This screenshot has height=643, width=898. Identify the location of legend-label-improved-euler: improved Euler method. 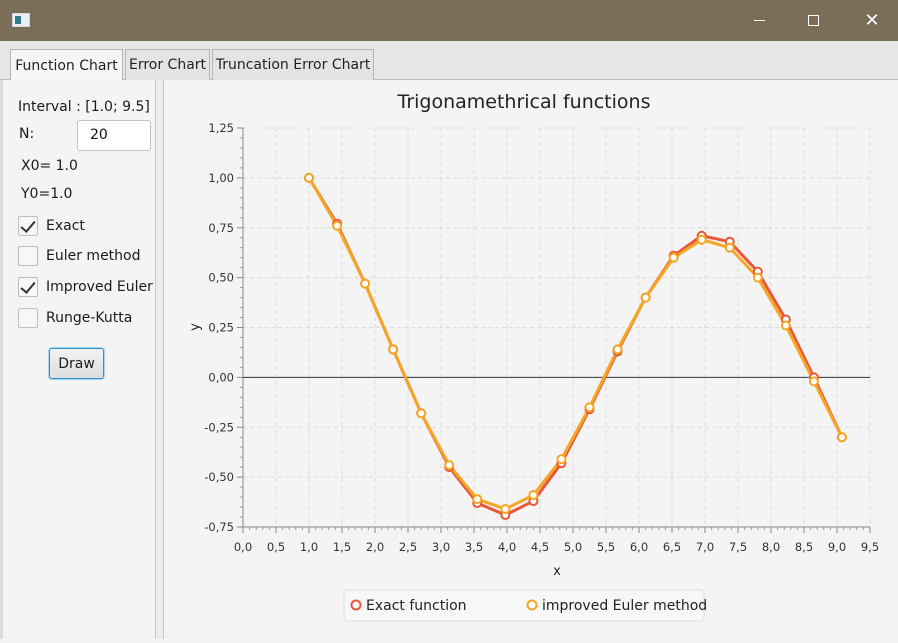
(624, 606).